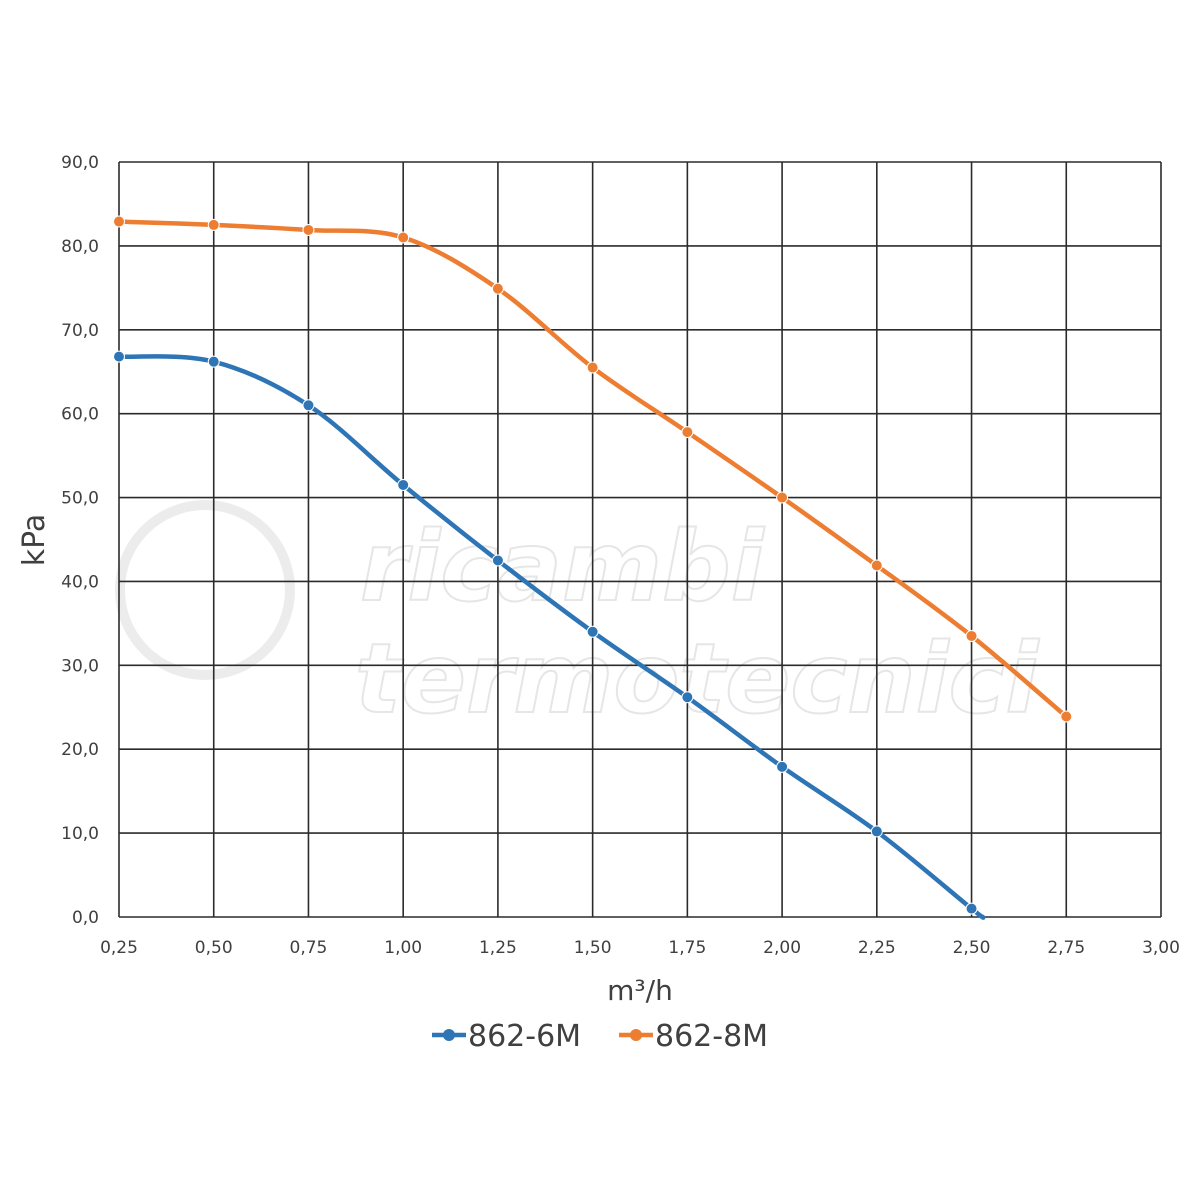  Describe the element at coordinates (80, 582) in the screenshot. I see `y-tick-label: 40,0` at that location.